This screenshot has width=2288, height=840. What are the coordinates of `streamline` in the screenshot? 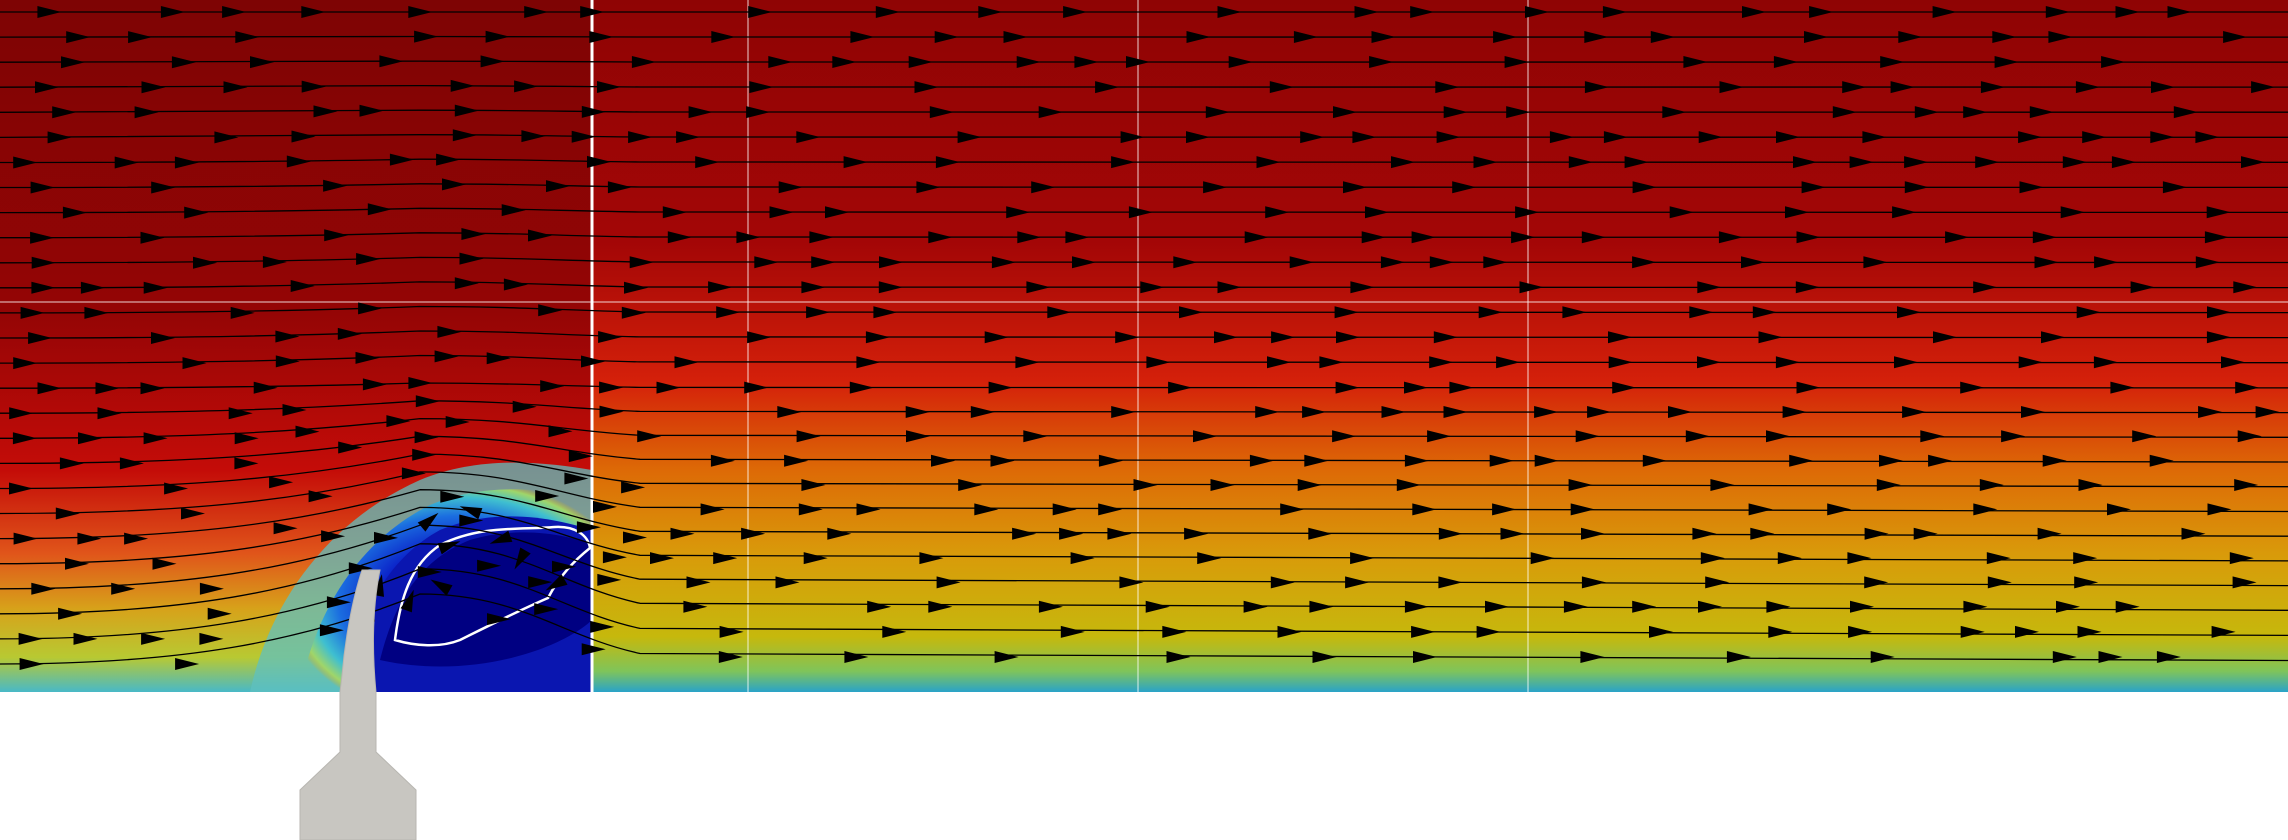 It's located at (1144, 629).